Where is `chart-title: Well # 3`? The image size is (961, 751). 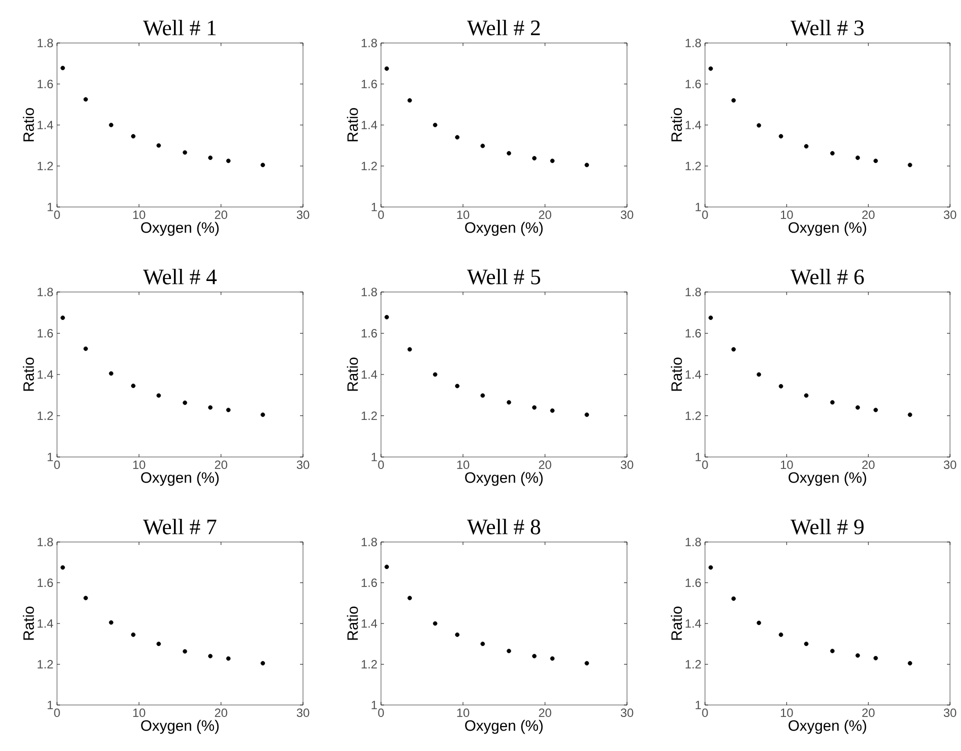 chart-title: Well # 3 is located at coordinates (827, 28).